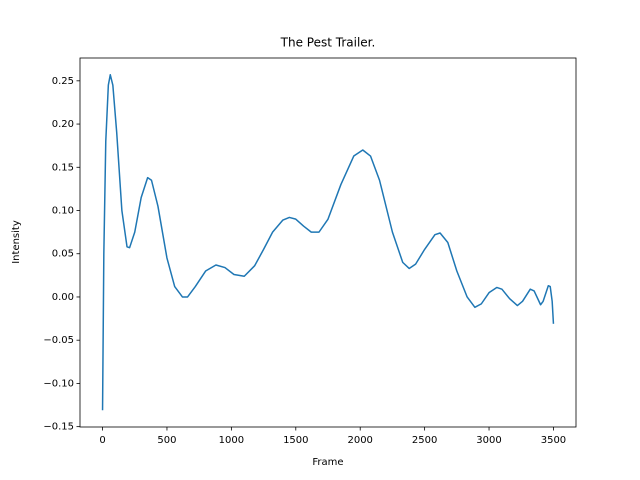 The width and height of the screenshot is (640, 480). What do you see at coordinates (359, 440) in the screenshot?
I see `x-tick-label: 2000` at bounding box center [359, 440].